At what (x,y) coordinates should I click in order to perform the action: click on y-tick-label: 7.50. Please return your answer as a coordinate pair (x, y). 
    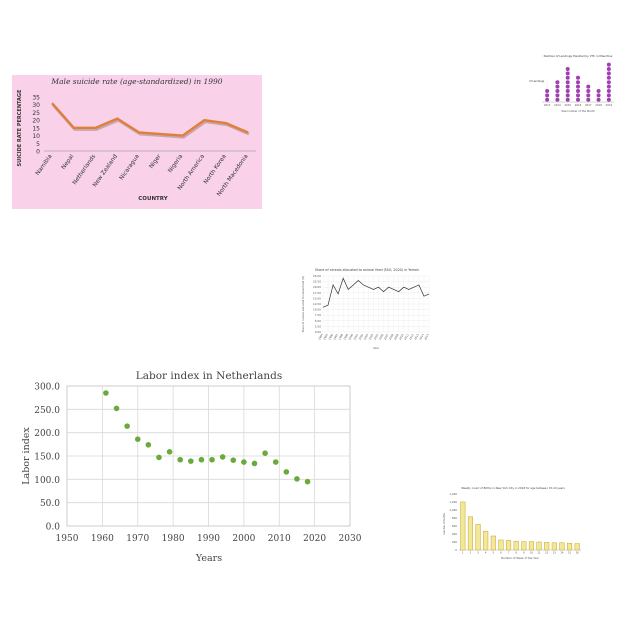
    Looking at the image, I should click on (318, 315).